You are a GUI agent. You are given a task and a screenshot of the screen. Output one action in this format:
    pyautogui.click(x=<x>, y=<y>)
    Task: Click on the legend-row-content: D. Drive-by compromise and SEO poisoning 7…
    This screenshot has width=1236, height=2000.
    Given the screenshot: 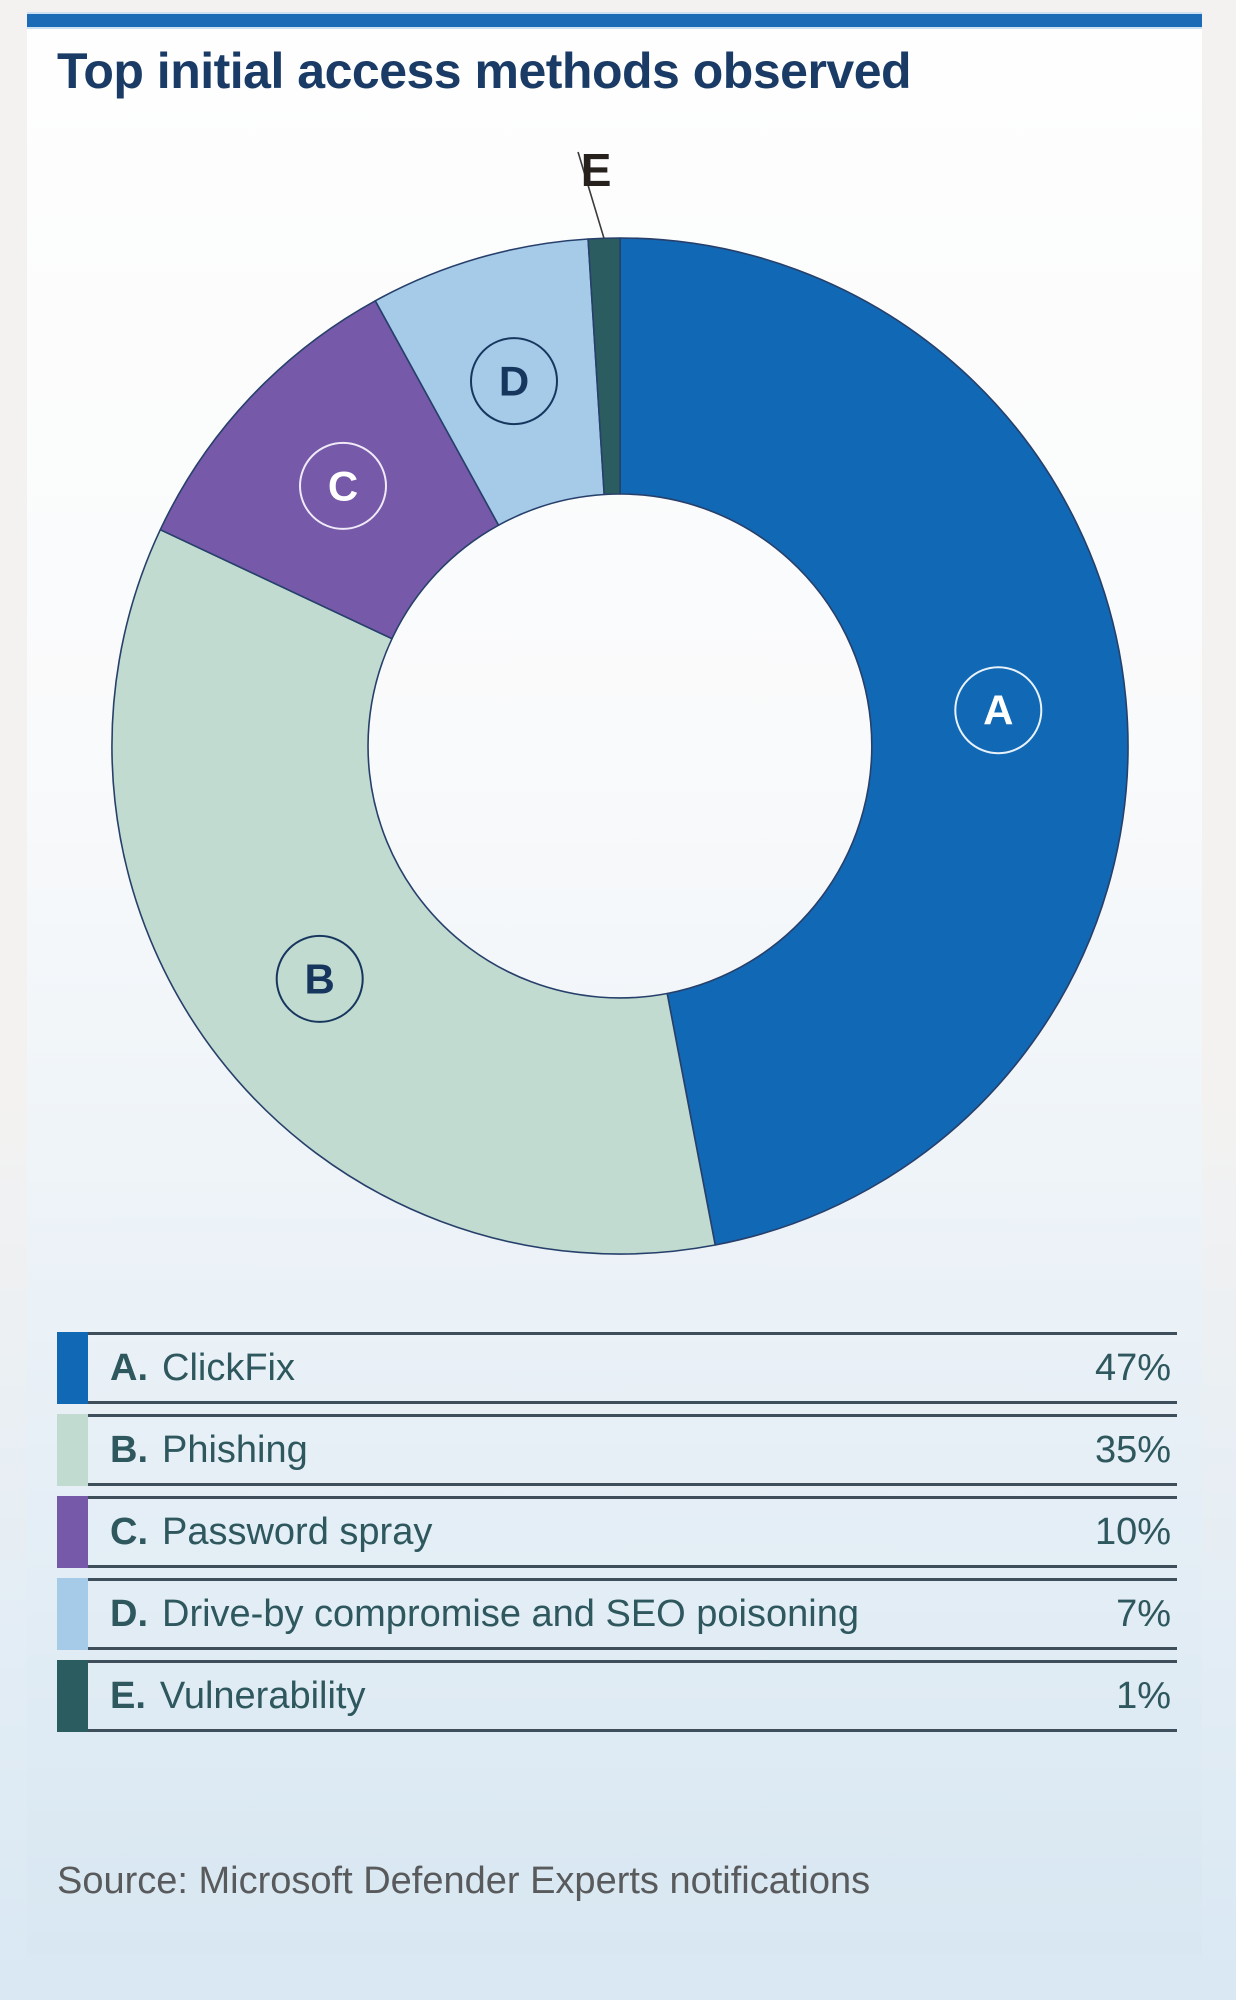 What is the action you would take?
    pyautogui.click(x=632, y=1614)
    